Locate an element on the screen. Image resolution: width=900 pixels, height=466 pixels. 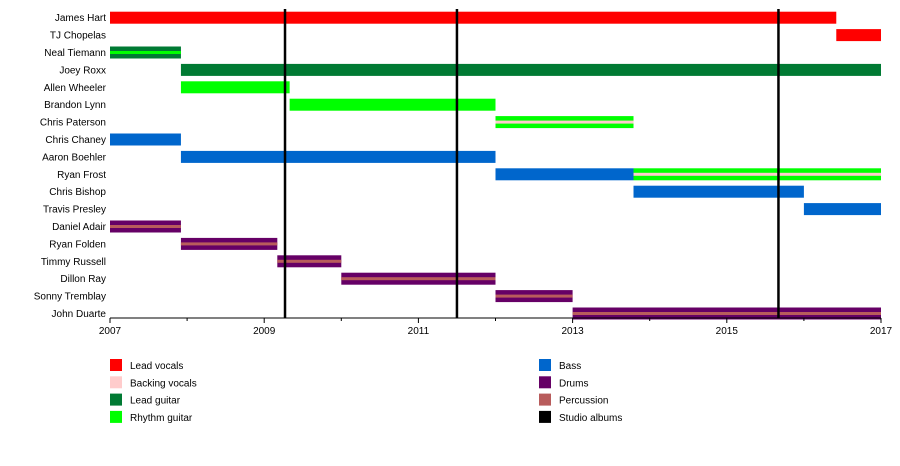
legend-label-bass: Bass is located at coordinates (570, 366).